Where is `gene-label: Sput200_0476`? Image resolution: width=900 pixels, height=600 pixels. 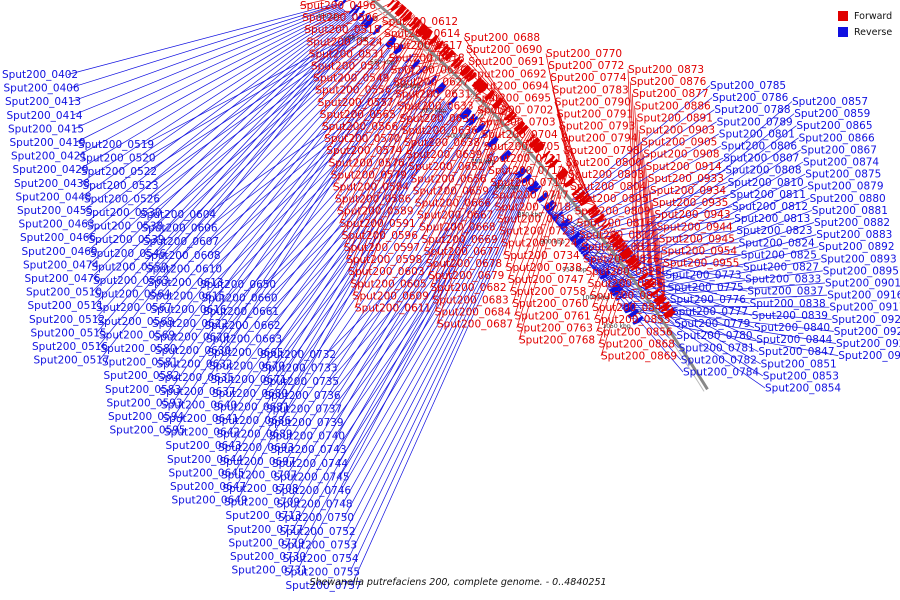 gene-label: Sput200_0476 is located at coordinates (63, 279).